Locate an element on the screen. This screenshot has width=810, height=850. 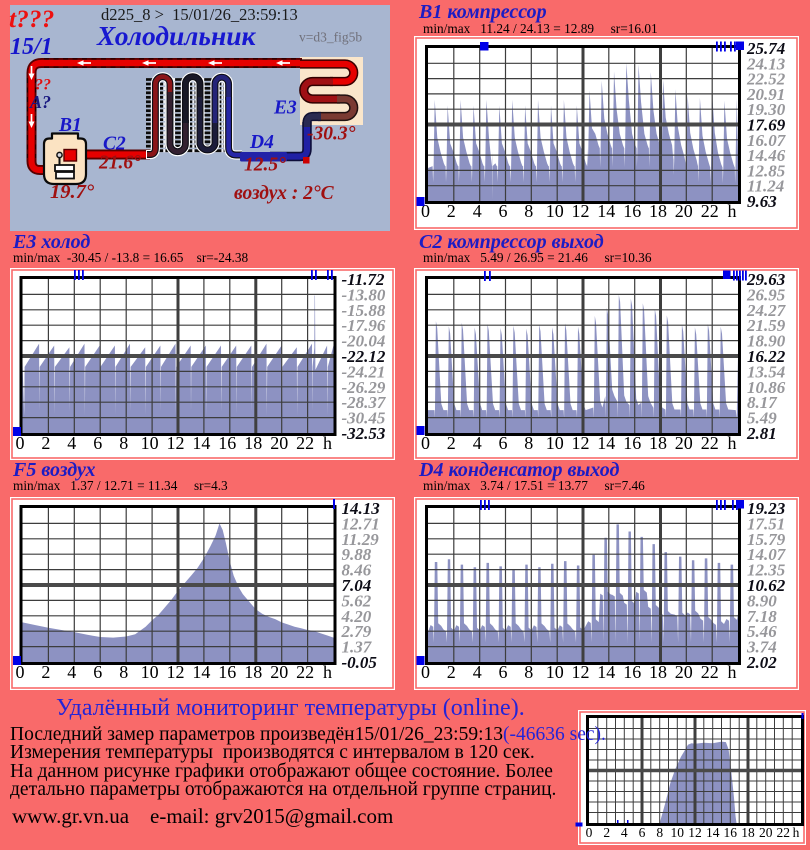
svg-text: A? is located at coordinates (40, 102).